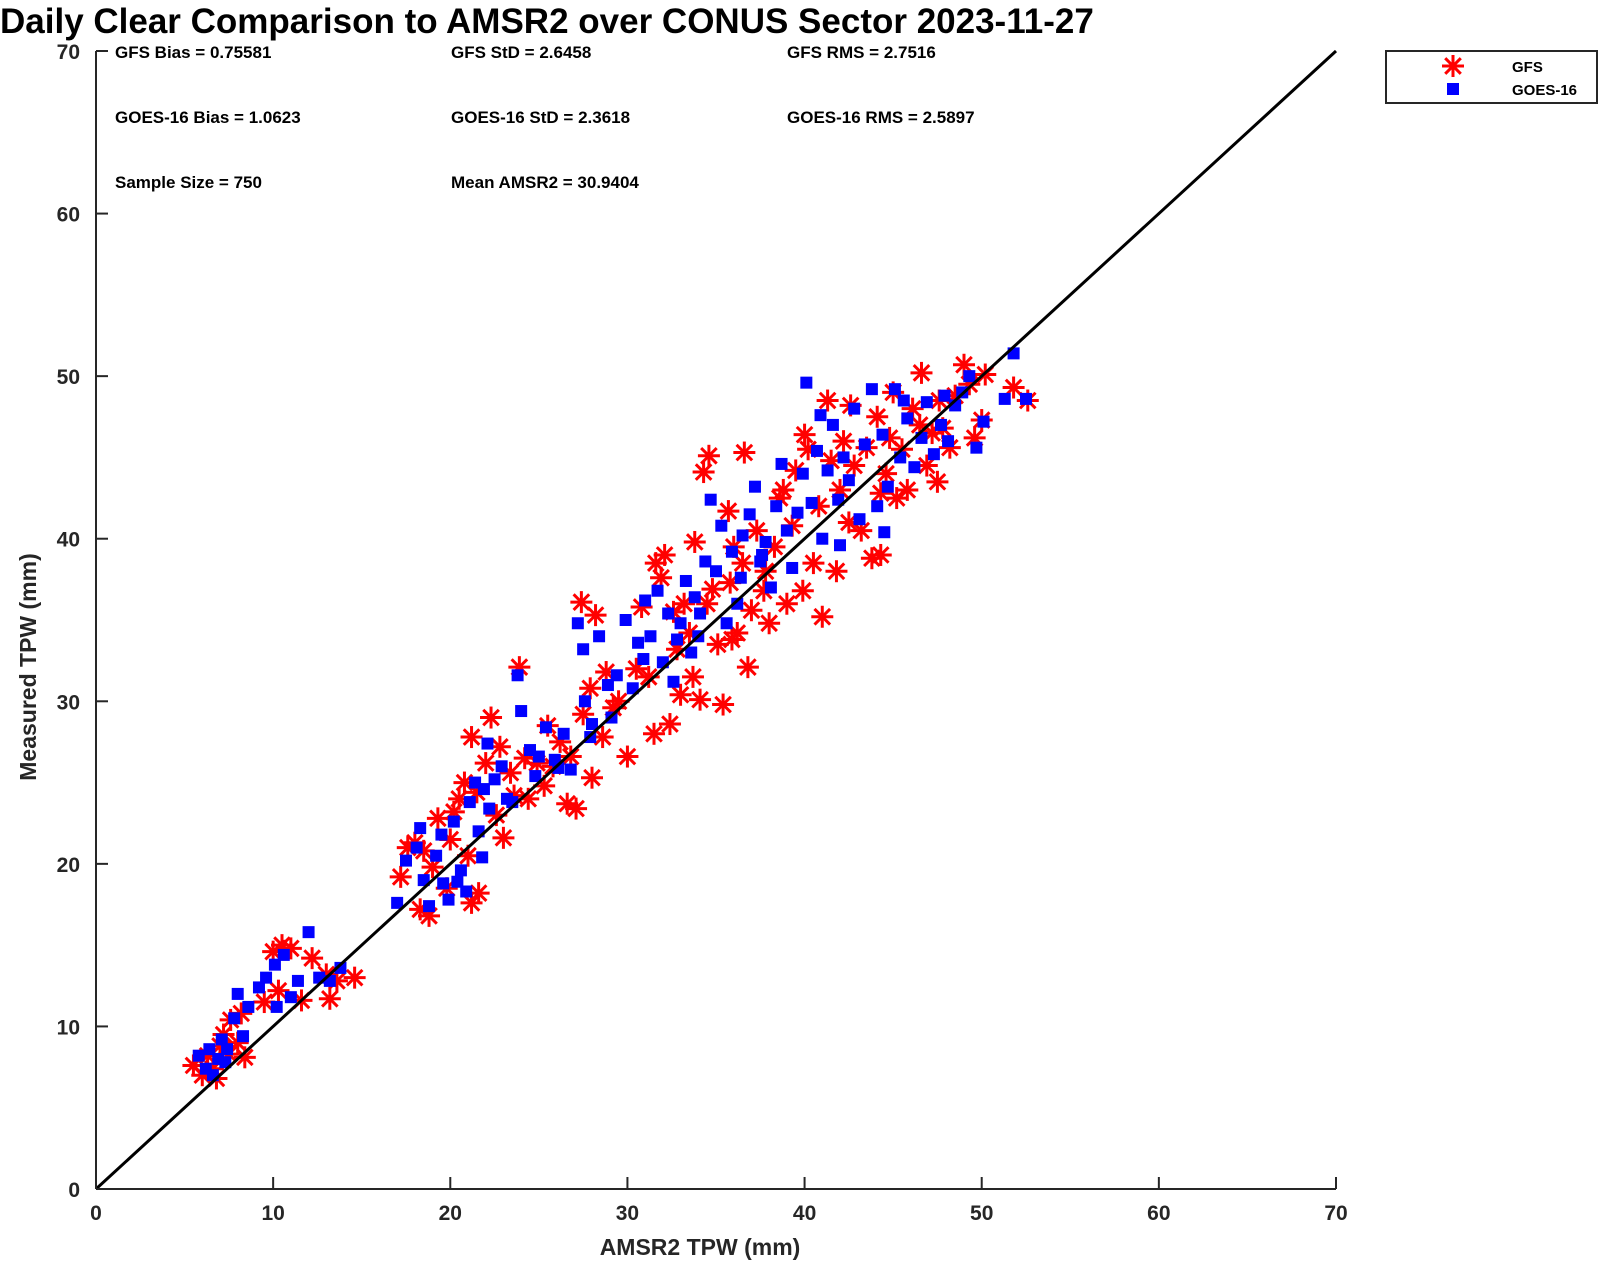  Describe the element at coordinates (1527, 67) in the screenshot. I see `legend-label: GFS` at that location.